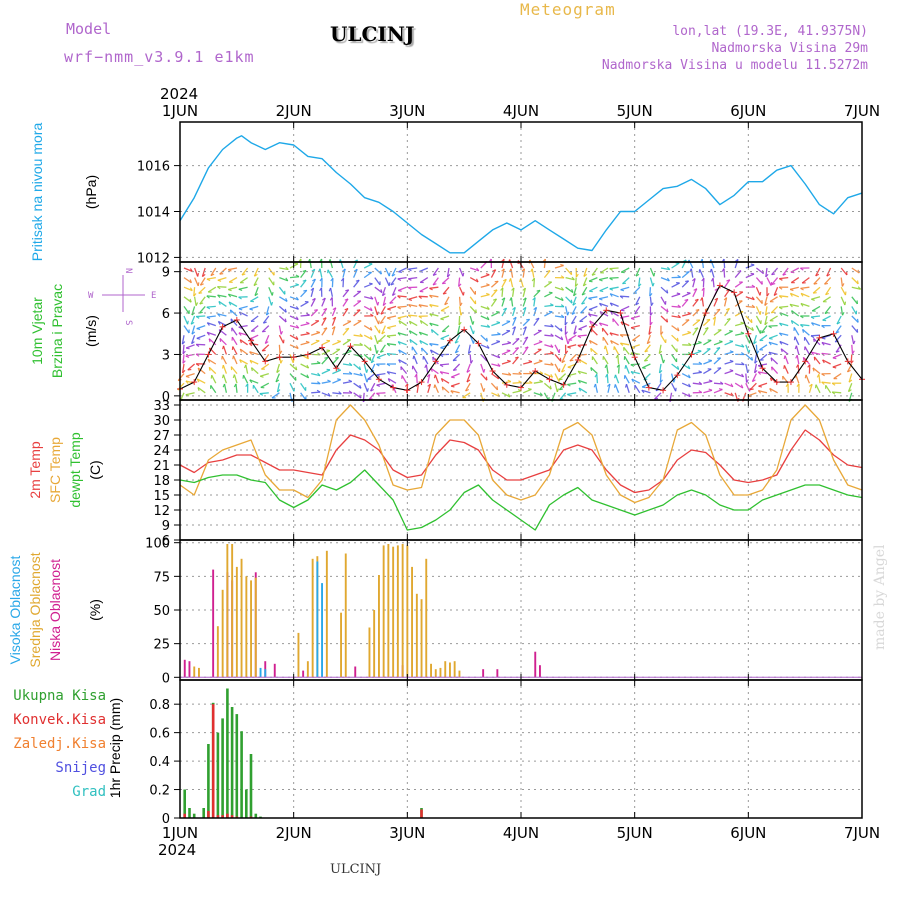 The width and height of the screenshot is (900, 900). Describe the element at coordinates (161, 577) in the screenshot. I see `y-tick-label: 75` at that location.